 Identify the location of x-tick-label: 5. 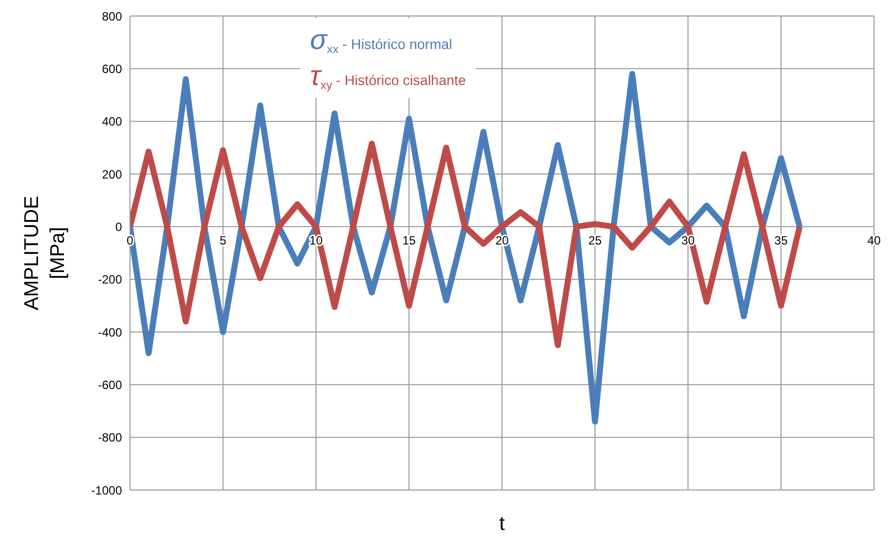
(223, 241).